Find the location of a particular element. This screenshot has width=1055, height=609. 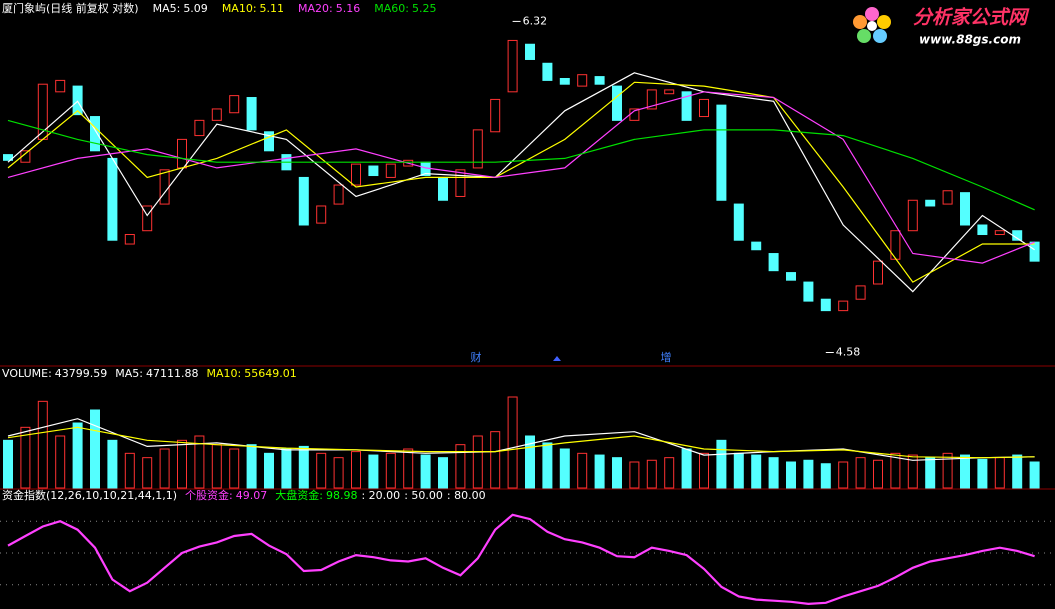

logo-url: www.88gs.com is located at coordinates (970, 40).